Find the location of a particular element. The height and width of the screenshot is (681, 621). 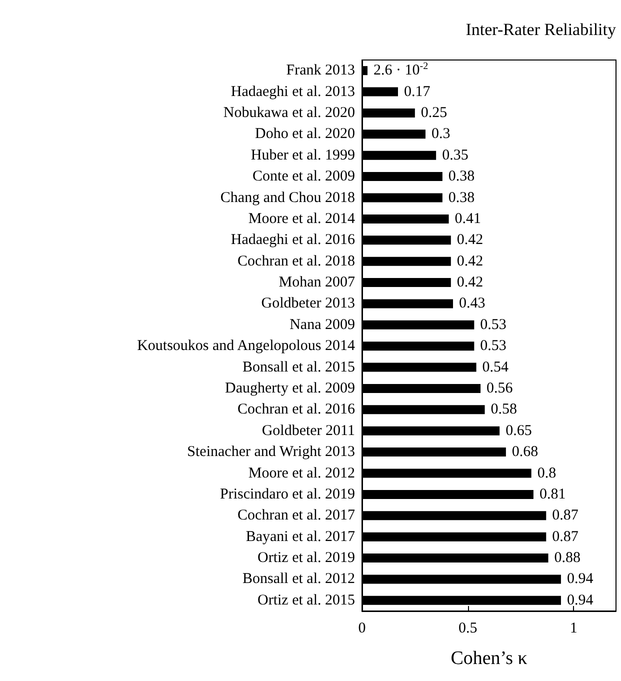

data-label: 0.54 is located at coordinates (496, 367).